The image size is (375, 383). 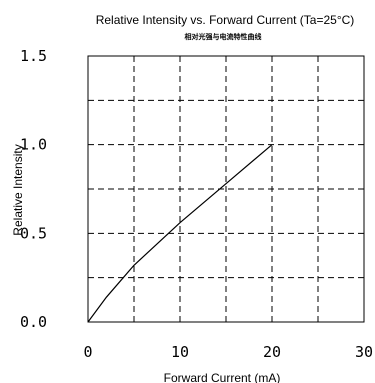 What do you see at coordinates (33, 322) in the screenshot?
I see `y-tick-label: 0.0` at bounding box center [33, 322].